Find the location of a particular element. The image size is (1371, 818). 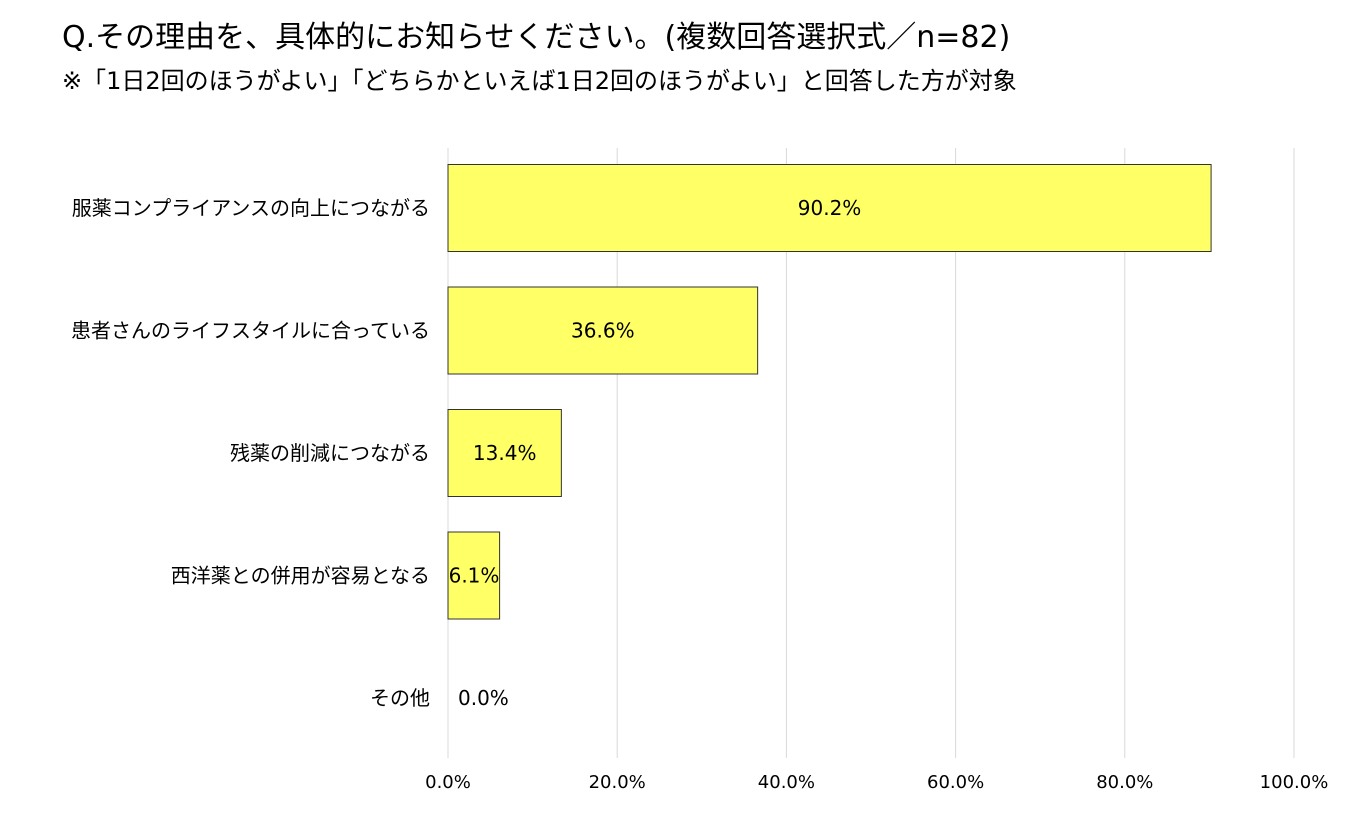

value-label-2: 13.4% is located at coordinates (505, 453).